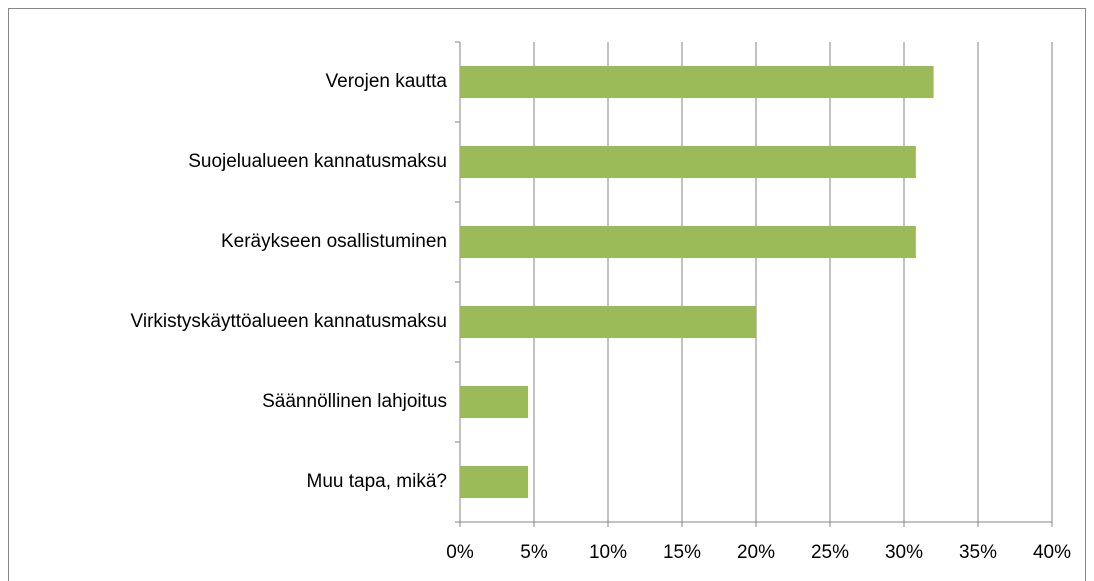  Describe the element at coordinates (387, 81) in the screenshot. I see `y-tick-label: Verojen kautta` at that location.